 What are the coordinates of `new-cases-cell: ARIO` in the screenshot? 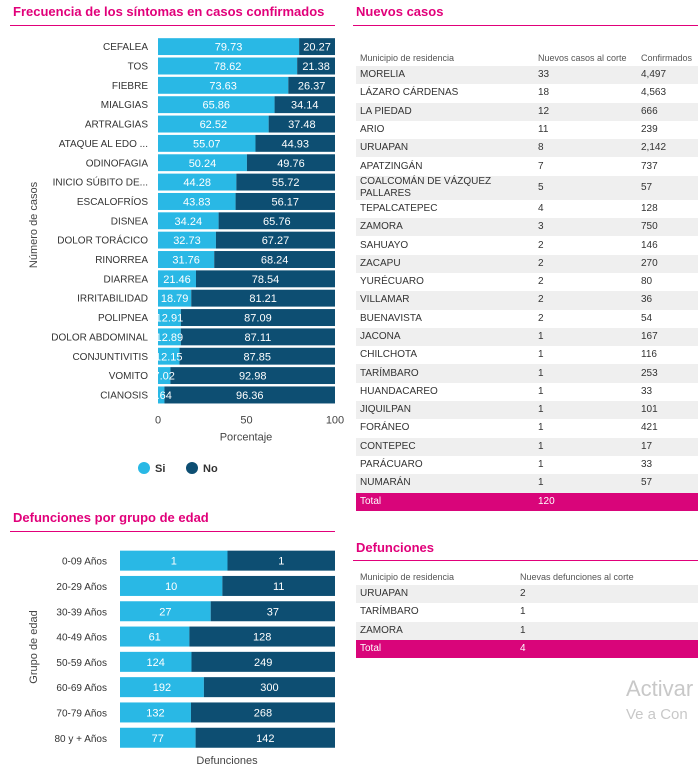 It's located at (372, 130).